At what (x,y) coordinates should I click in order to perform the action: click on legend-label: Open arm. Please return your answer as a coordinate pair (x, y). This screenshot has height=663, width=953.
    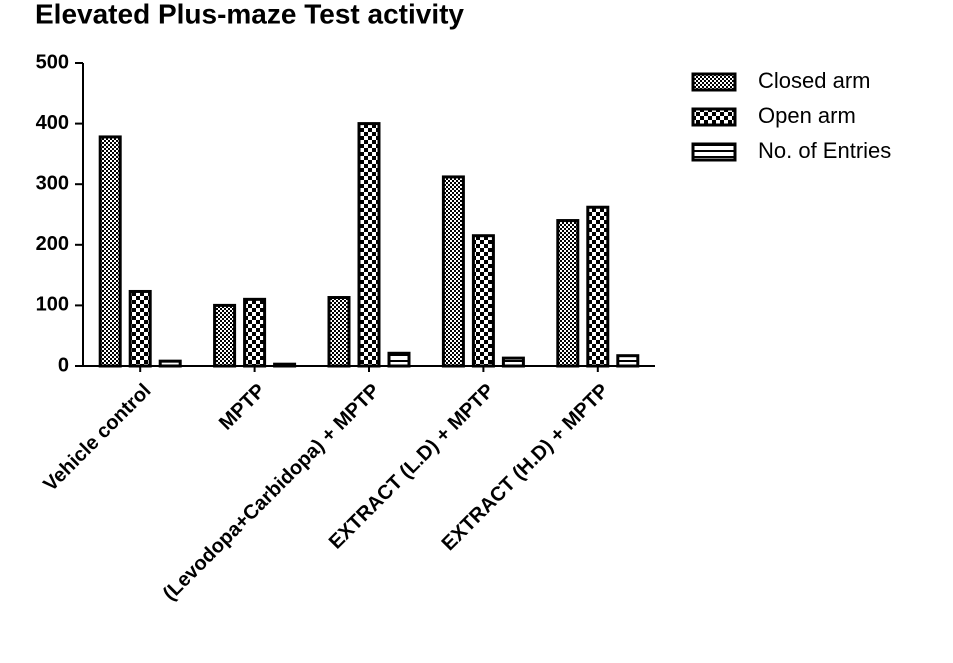
    Looking at the image, I should click on (807, 115).